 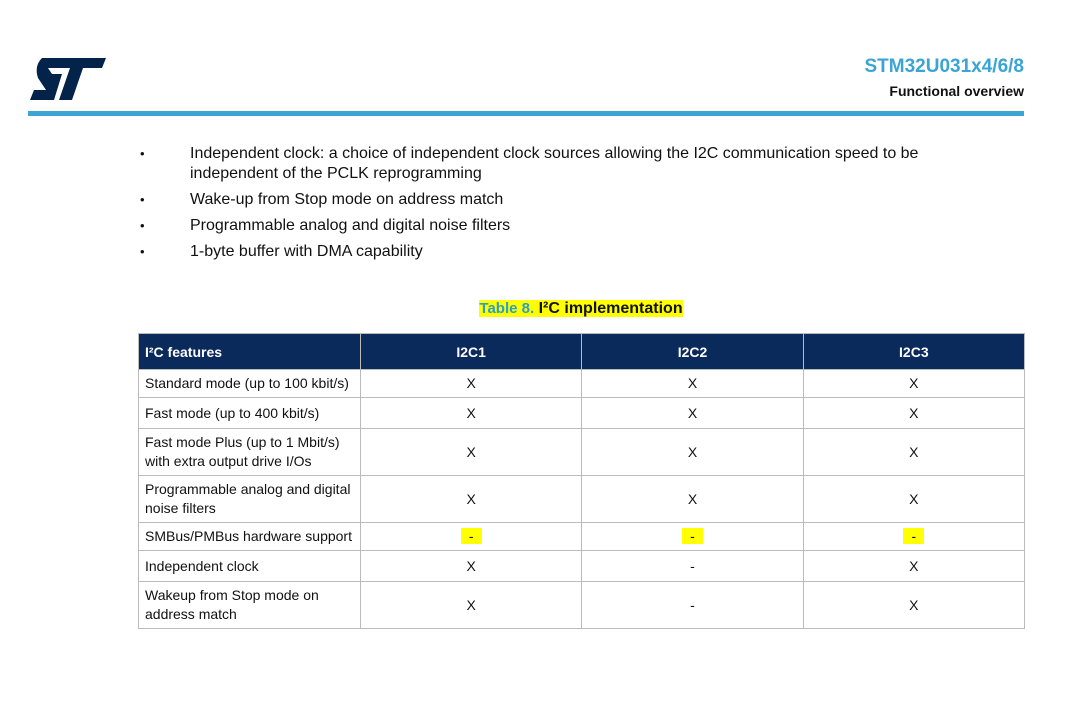 I want to click on caption-number: Table 8., so click(x=507, y=308).